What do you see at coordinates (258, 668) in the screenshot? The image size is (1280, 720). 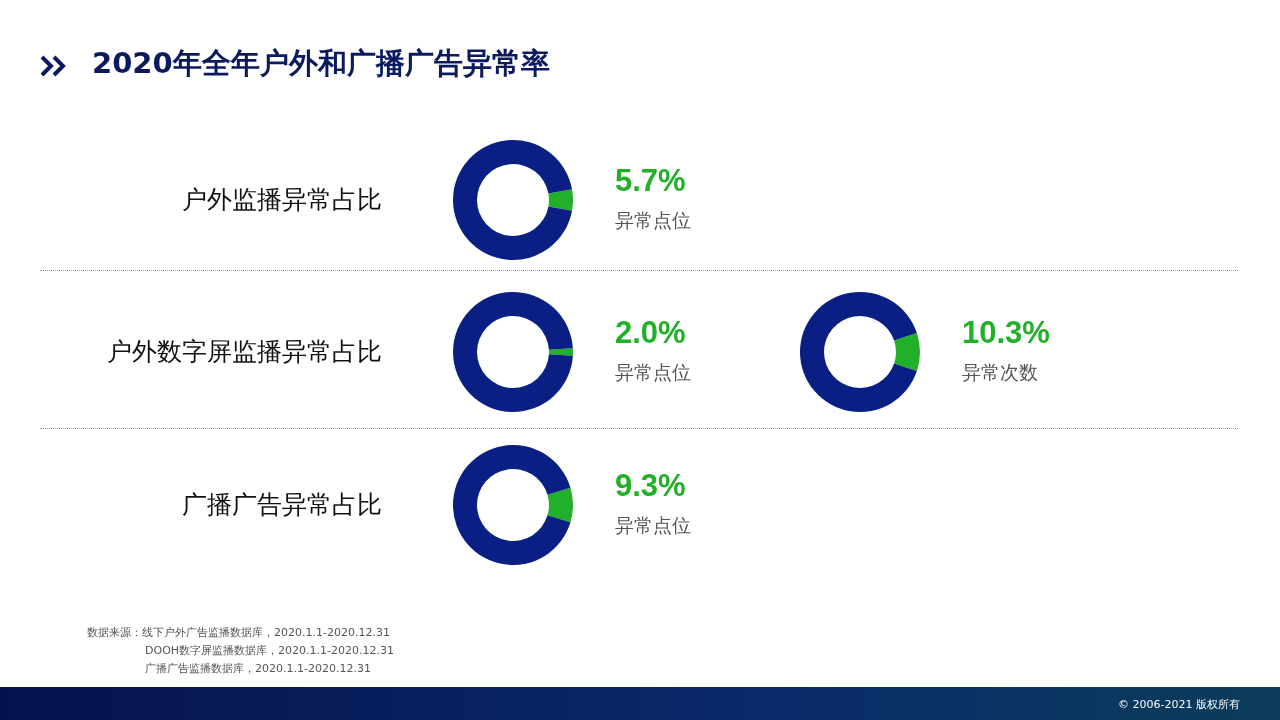 I see `text: 广播广告监播数据库，2020.1.1-2020.12.31` at bounding box center [258, 668].